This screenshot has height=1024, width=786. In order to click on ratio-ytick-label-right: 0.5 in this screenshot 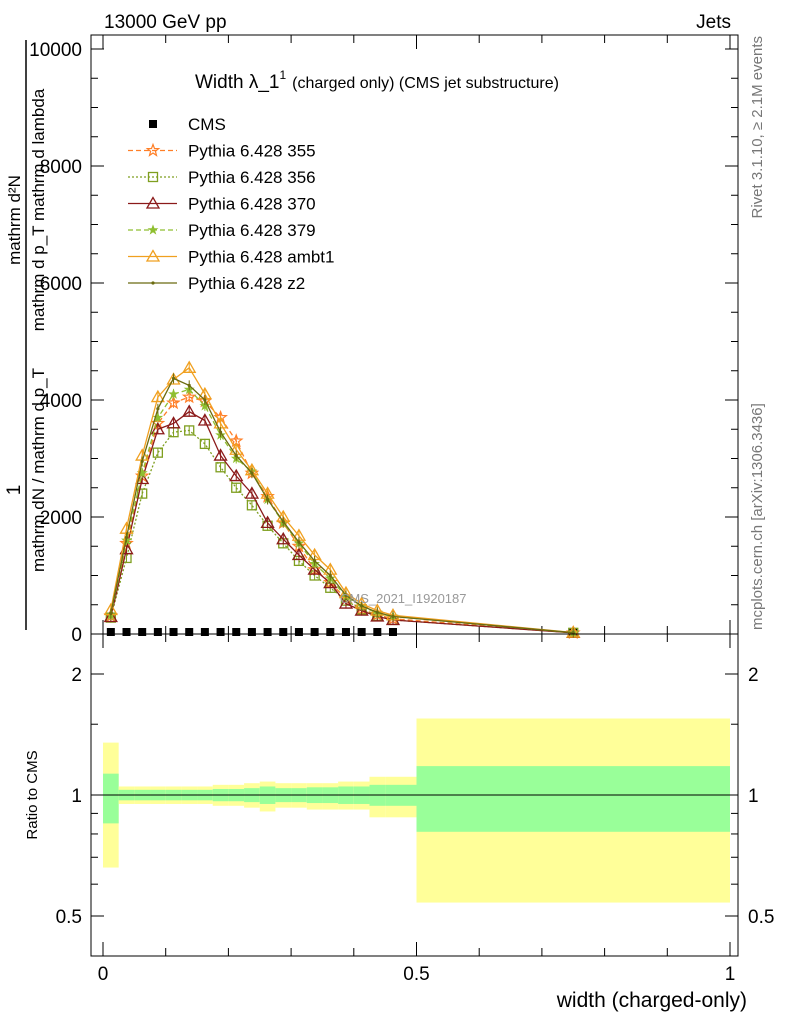, I will do `click(761, 917)`.